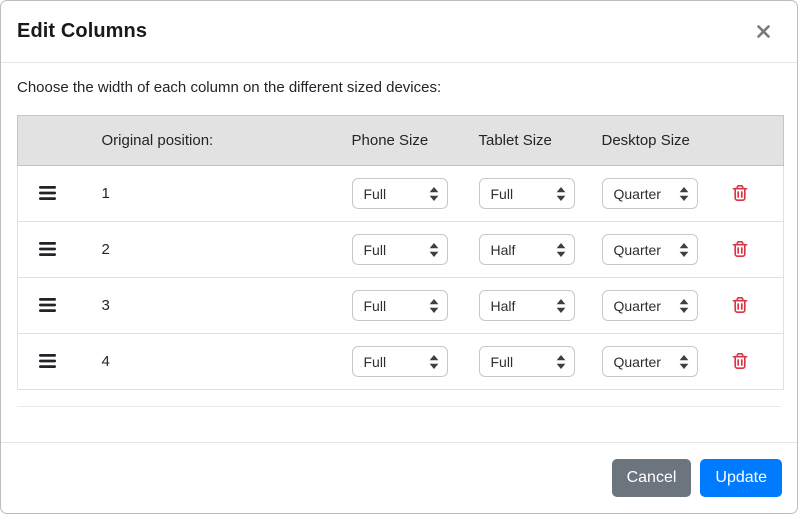 This screenshot has height=514, width=798. What do you see at coordinates (82, 31) in the screenshot?
I see `page-title: Edit Columns` at bounding box center [82, 31].